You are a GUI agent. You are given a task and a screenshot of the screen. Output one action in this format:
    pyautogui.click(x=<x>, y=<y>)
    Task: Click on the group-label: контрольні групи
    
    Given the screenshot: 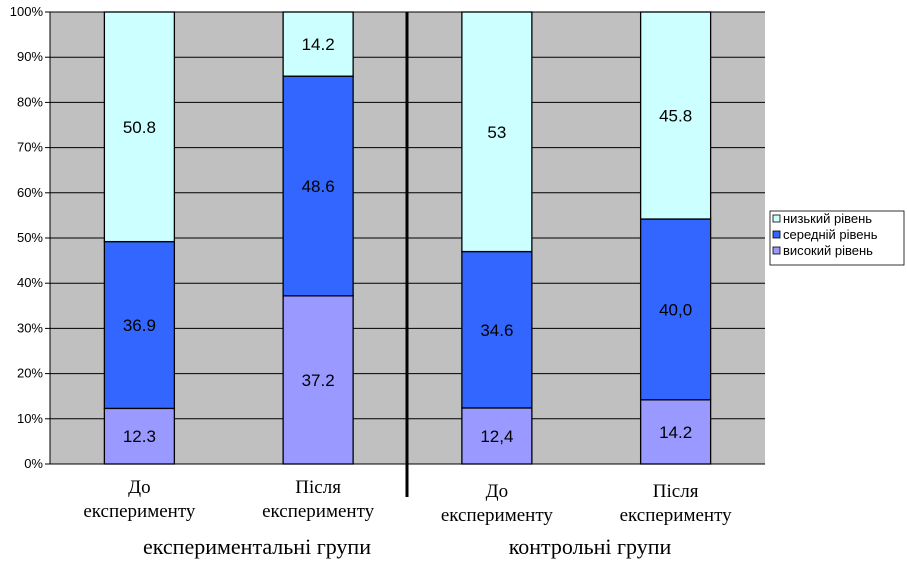 What is the action you would take?
    pyautogui.click(x=590, y=546)
    